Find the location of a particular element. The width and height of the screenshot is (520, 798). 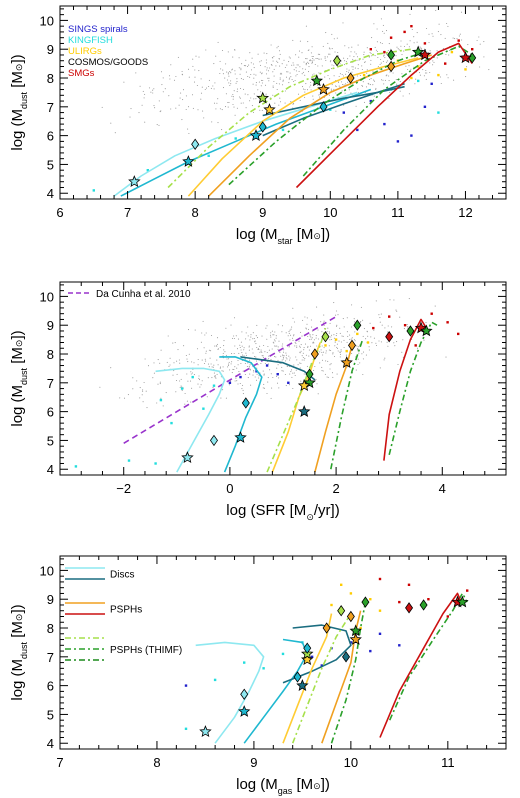

star-marker is located at coordinates (346, 362).